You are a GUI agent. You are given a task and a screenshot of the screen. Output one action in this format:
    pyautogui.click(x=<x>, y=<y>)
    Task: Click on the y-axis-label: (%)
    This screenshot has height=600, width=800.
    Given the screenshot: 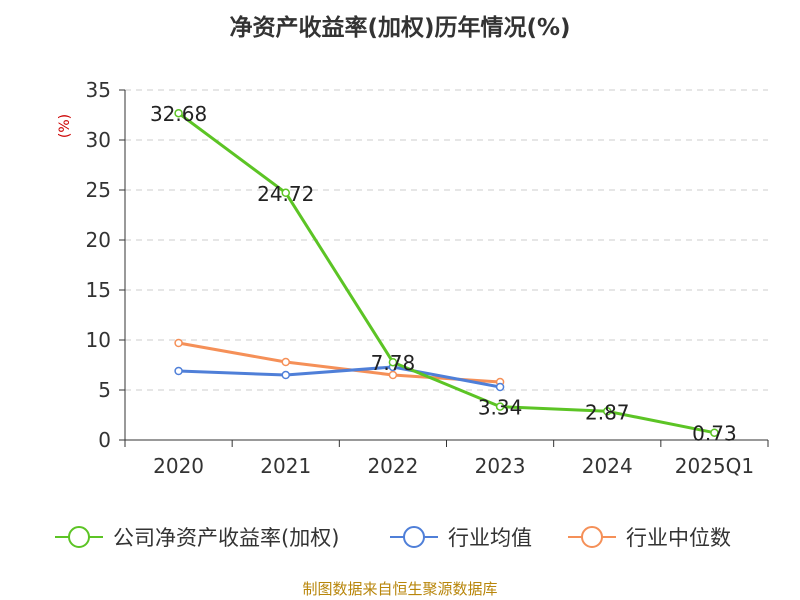 What is the action you would take?
    pyautogui.click(x=65, y=126)
    